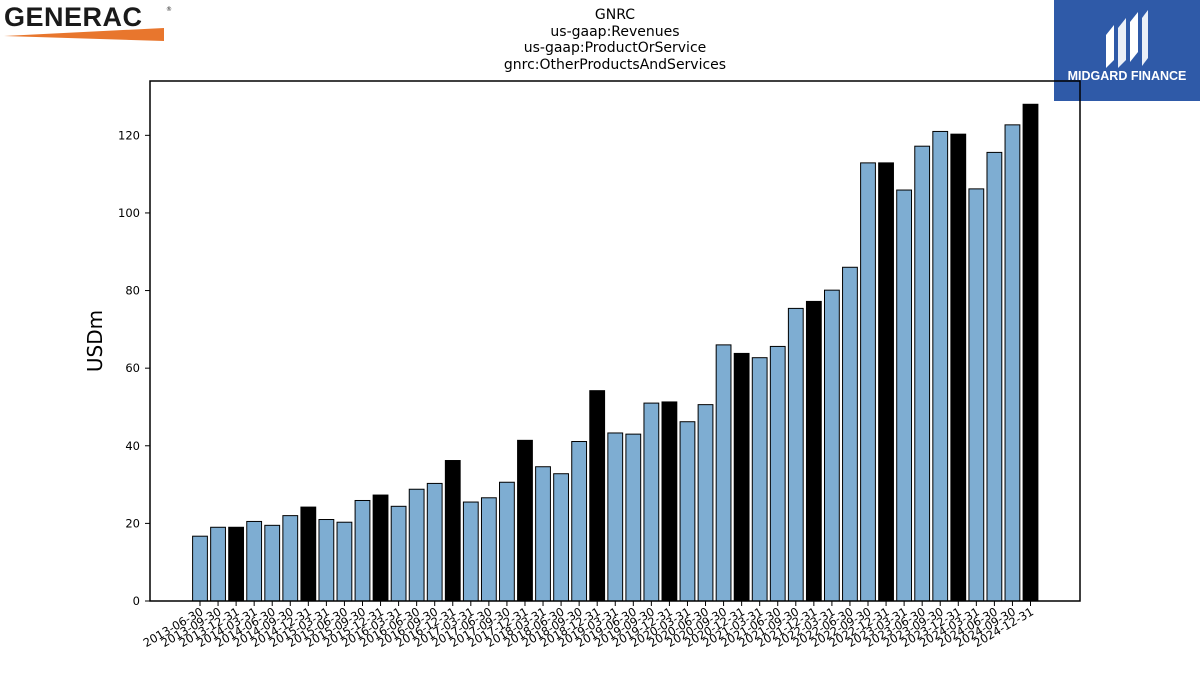 This screenshot has width=1200, height=675. I want to click on generac-logo: GENERAC ®, so click(89, 24).